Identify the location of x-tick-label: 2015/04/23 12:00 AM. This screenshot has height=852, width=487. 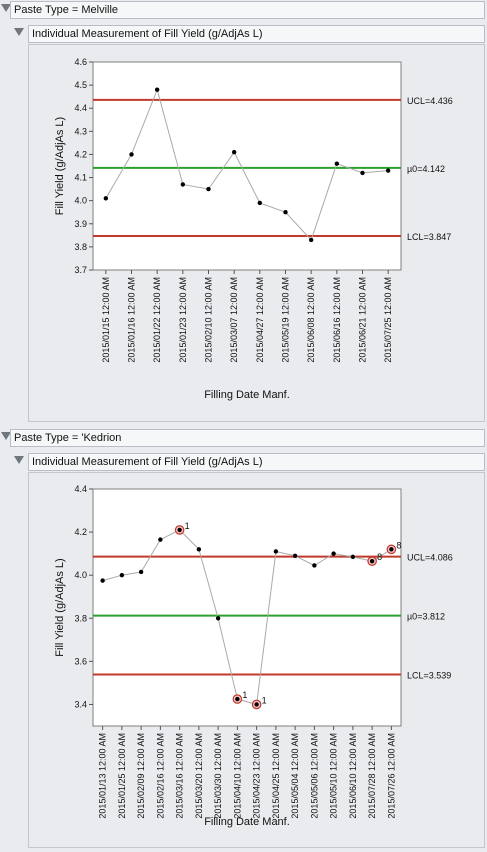
(257, 776).